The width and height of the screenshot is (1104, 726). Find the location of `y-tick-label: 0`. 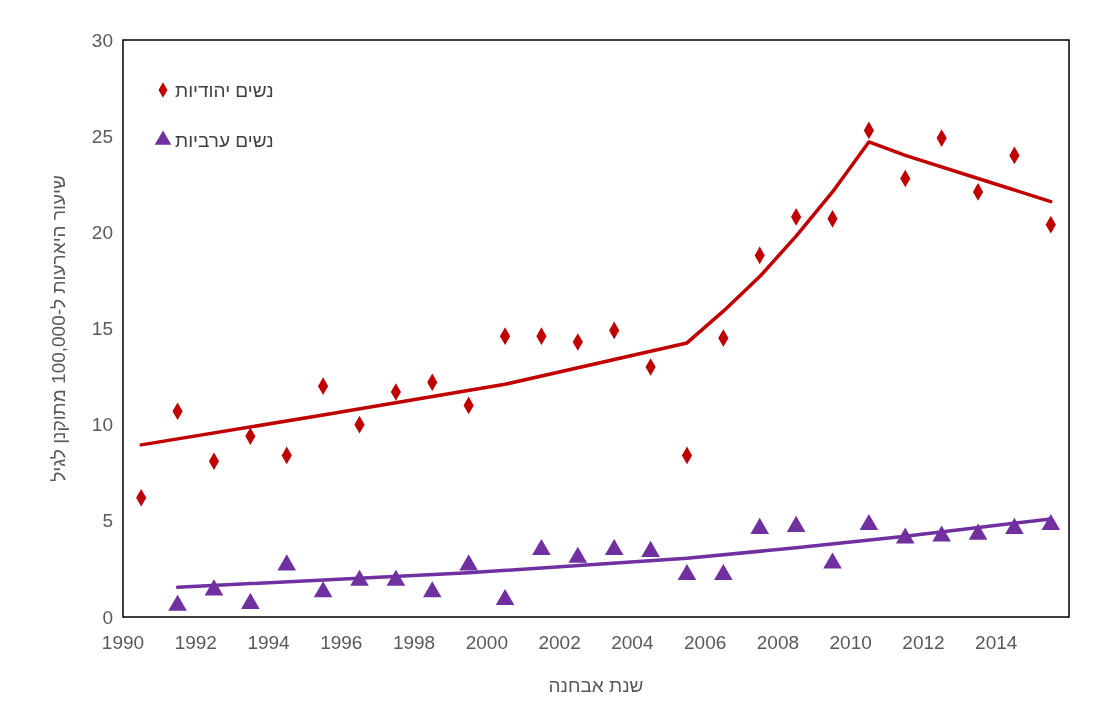

y-tick-label: 0 is located at coordinates (107, 617).